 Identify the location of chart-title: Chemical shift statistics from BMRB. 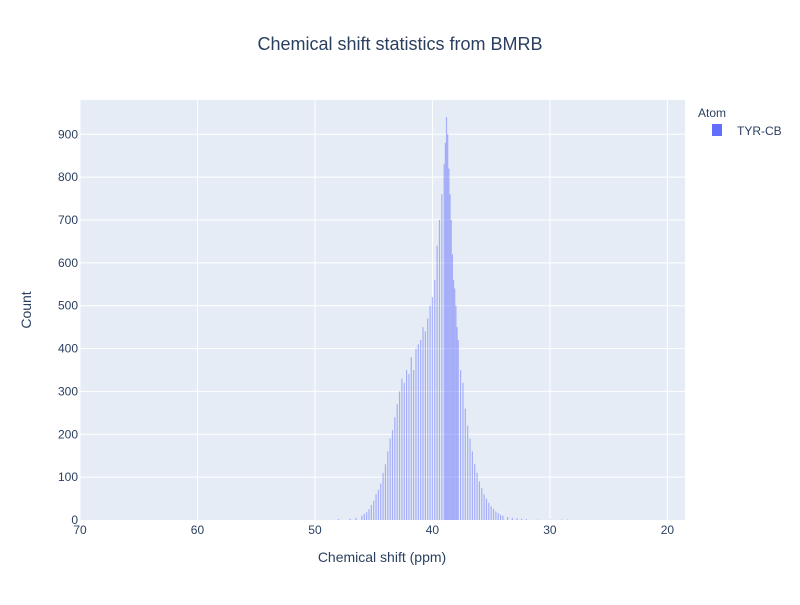
(399, 44).